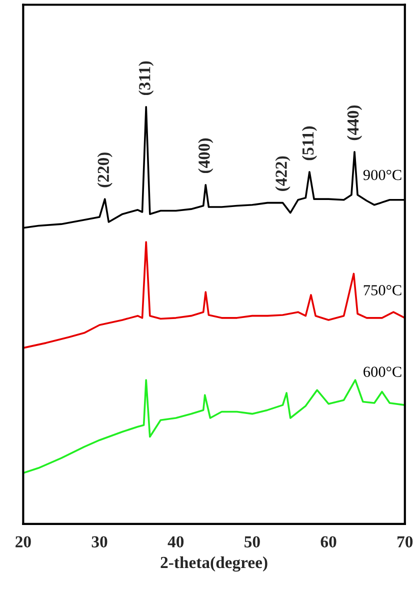  Describe the element at coordinates (206, 156) in the screenshot. I see `annotation: (400)` at that location.